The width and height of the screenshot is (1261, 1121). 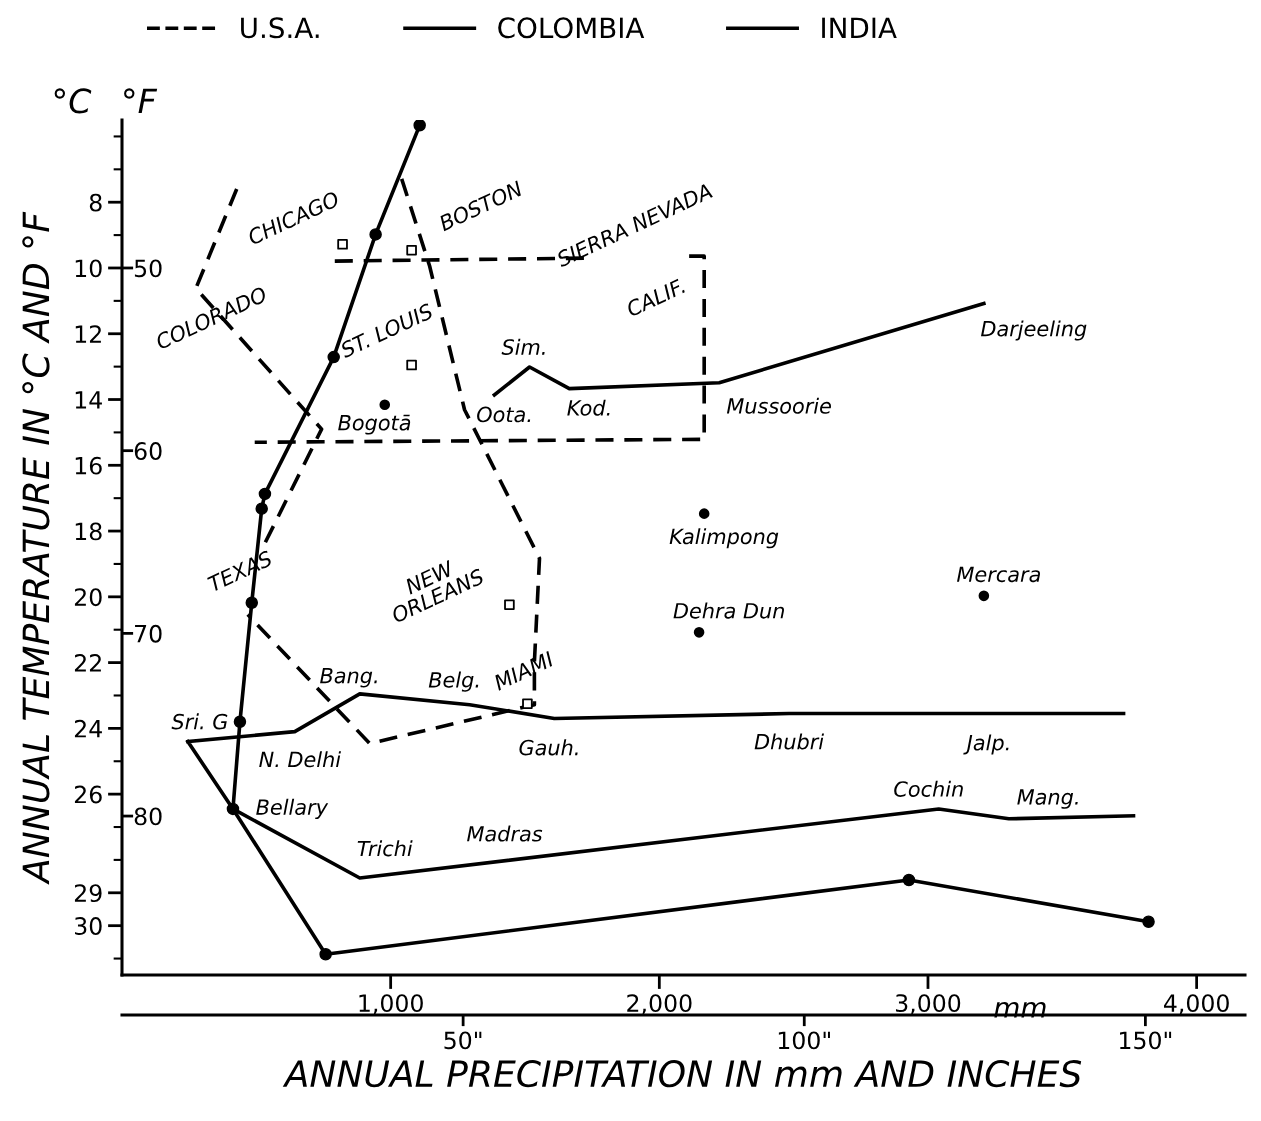 I want to click on annotation: Oota., so click(x=504, y=414).